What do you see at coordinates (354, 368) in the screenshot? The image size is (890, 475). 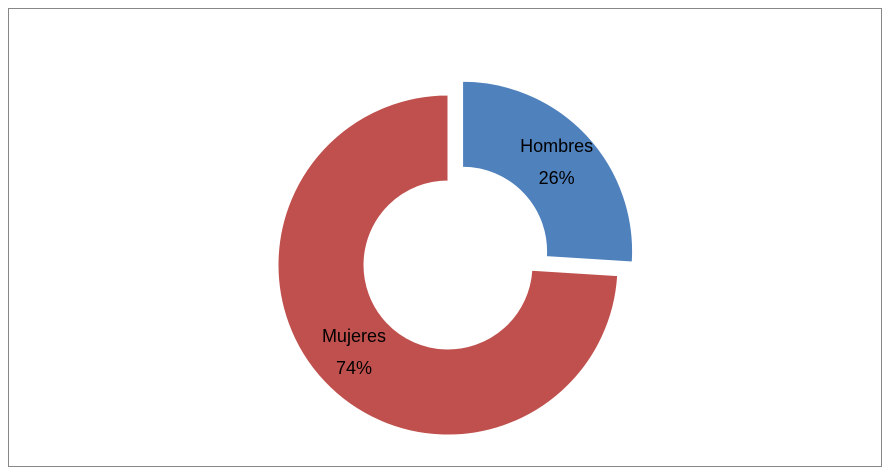 I see `segment-value-label: 74%` at bounding box center [354, 368].